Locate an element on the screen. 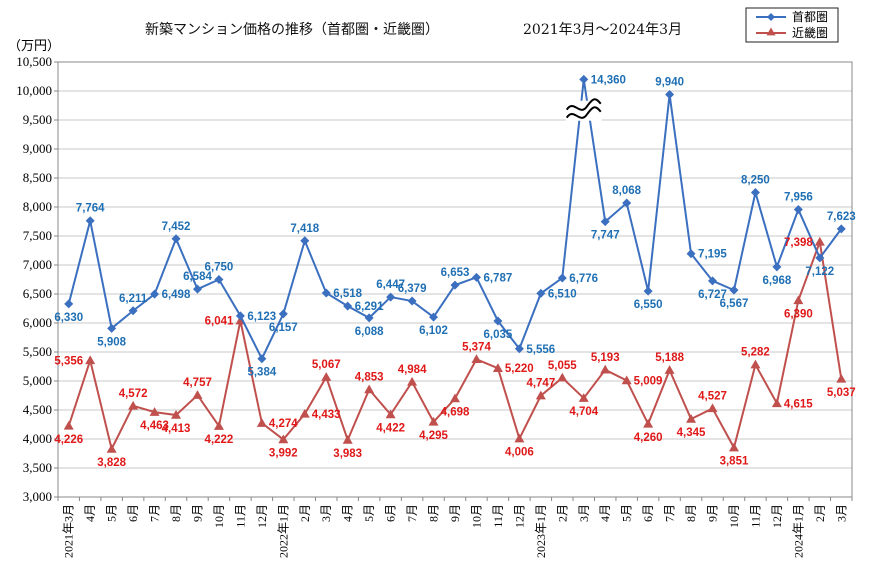 The image size is (880, 573). legend-marker is located at coordinates (771, 31).